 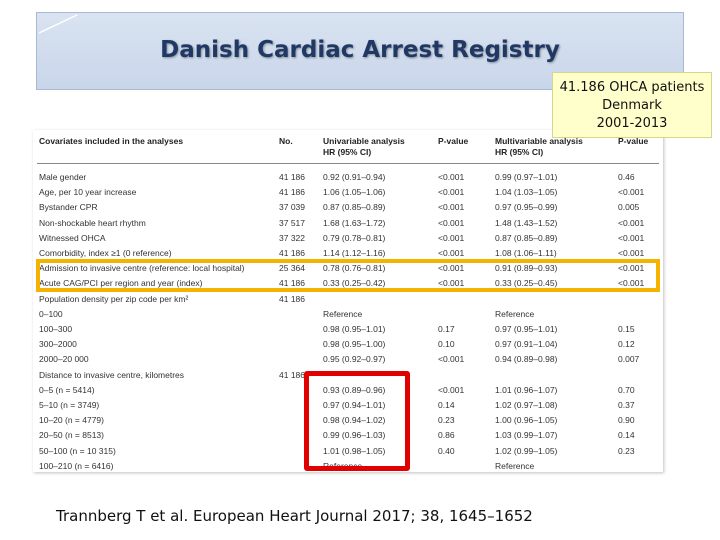 I want to click on table-cell: 0.91 (0.89–0.93), so click(x=526, y=268).